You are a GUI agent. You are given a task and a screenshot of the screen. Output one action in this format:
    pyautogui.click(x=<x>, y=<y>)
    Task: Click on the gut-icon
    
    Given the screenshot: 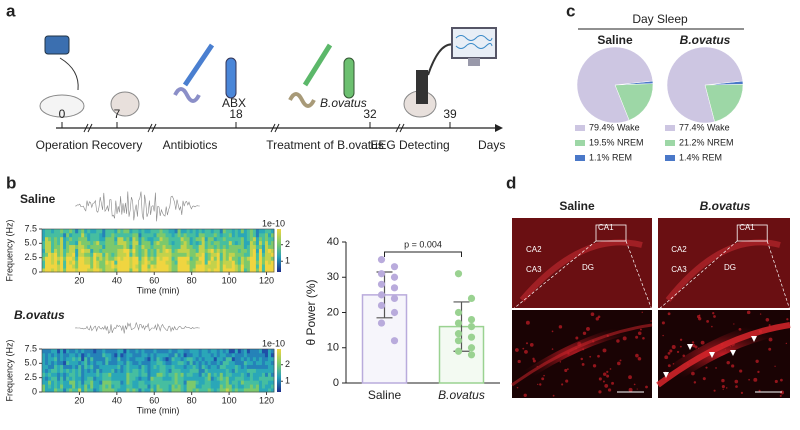 What is the action you would take?
    pyautogui.click(x=187, y=95)
    